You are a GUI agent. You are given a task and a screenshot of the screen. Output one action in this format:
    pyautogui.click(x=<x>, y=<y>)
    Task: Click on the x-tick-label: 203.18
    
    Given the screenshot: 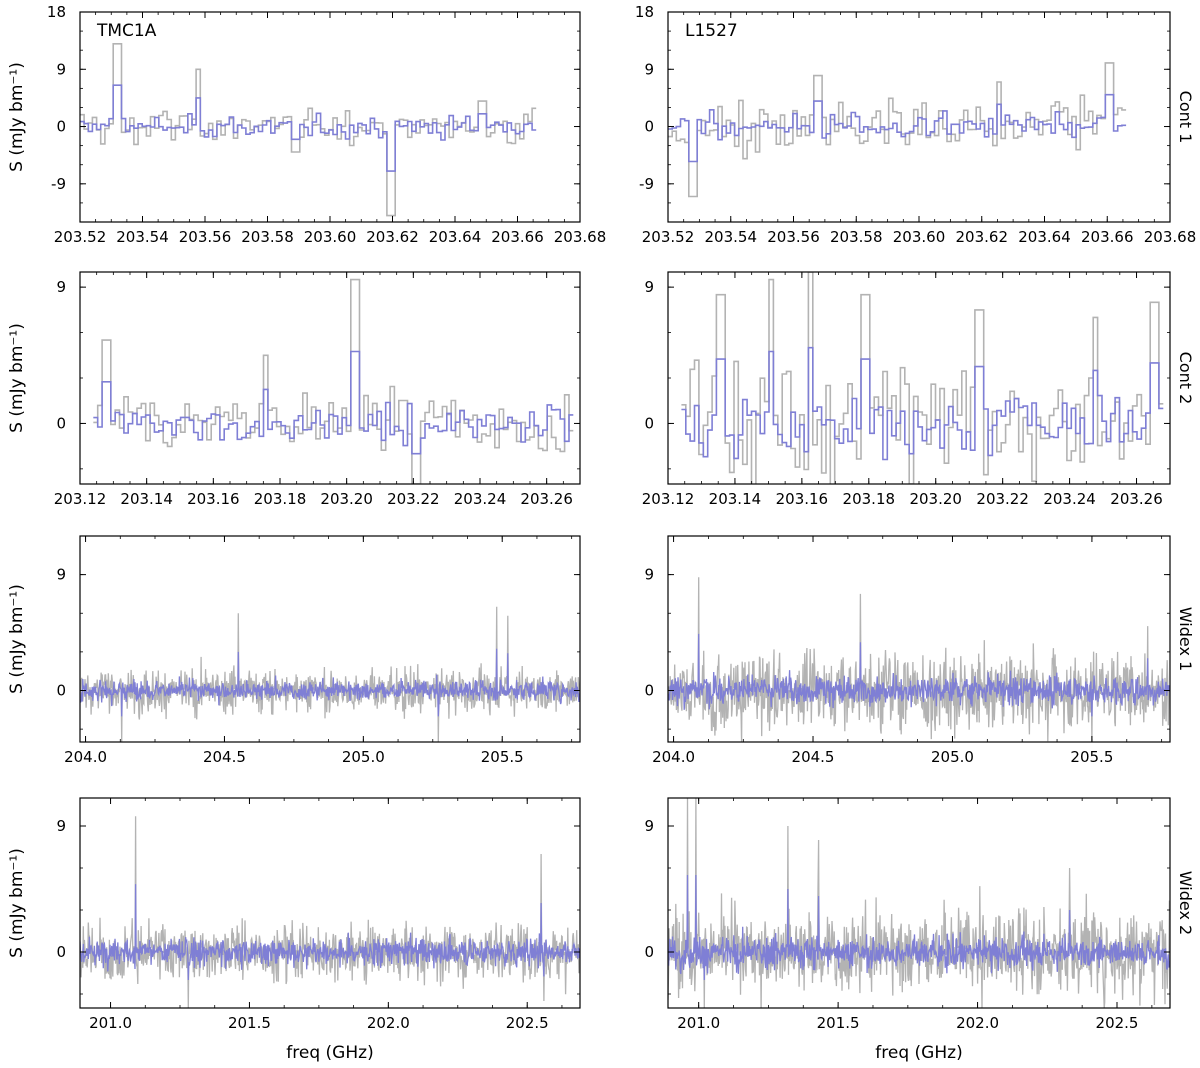 What is the action you would take?
    pyautogui.click(x=869, y=499)
    